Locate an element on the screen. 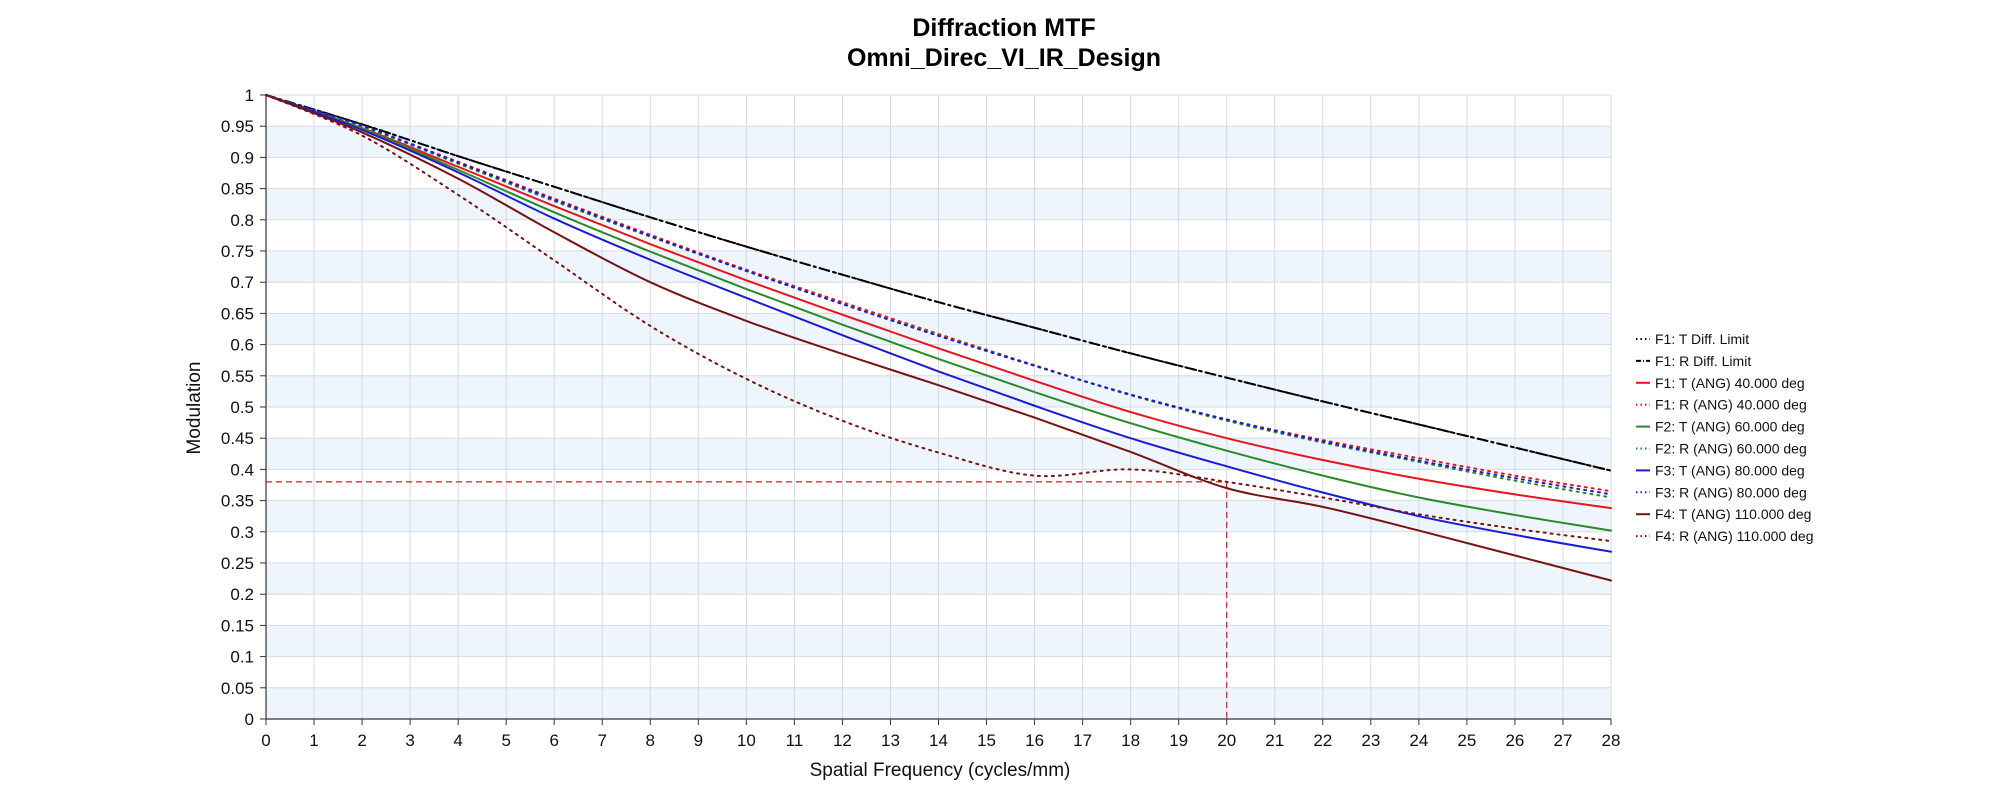 The image size is (2008, 796). y-tick-label: 0.9 is located at coordinates (242, 157).